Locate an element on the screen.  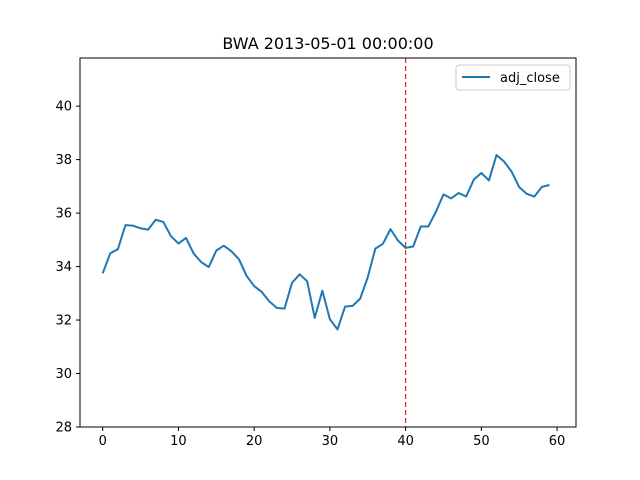
x-tick-label-20: 20 is located at coordinates (254, 441).